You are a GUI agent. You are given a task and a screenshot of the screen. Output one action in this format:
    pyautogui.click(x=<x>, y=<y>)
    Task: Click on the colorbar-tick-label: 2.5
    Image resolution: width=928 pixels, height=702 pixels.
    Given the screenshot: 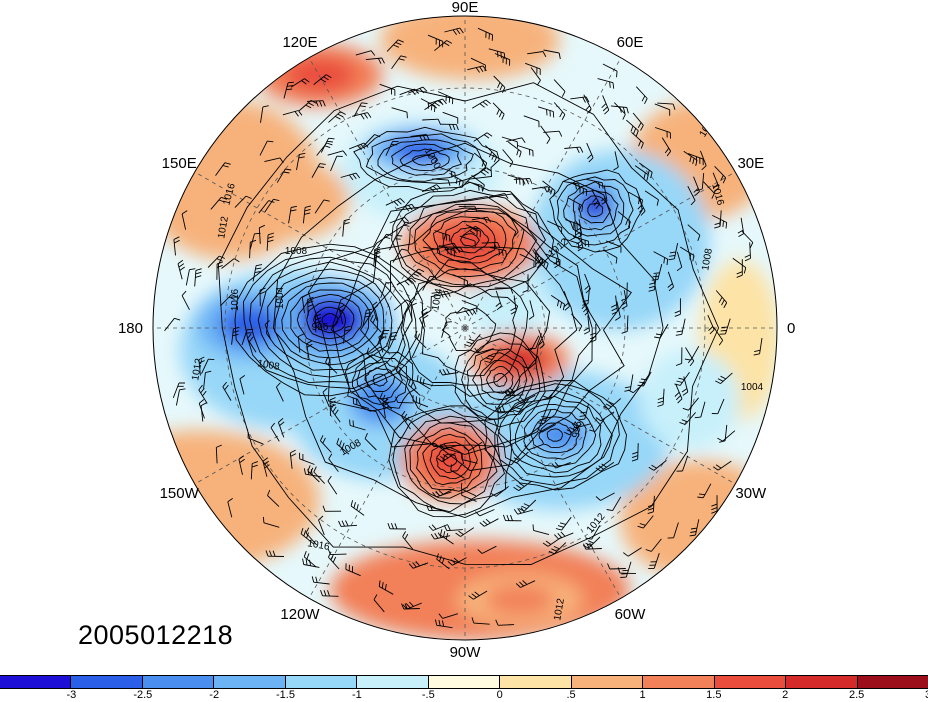 What is the action you would take?
    pyautogui.click(x=856, y=695)
    